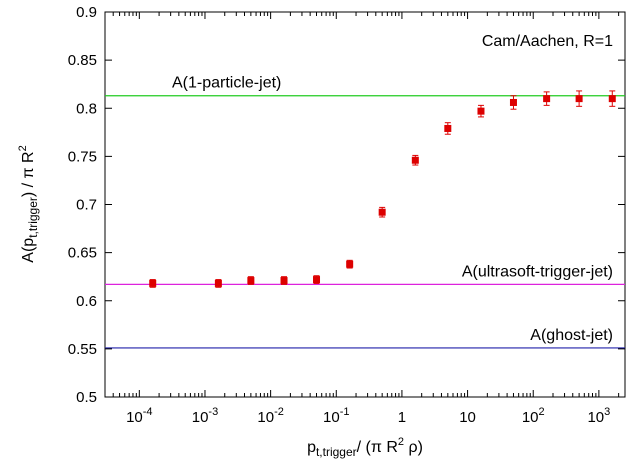  I want to click on y-axis-label: A(pt,trigger) / π R2, so click(28, 203).